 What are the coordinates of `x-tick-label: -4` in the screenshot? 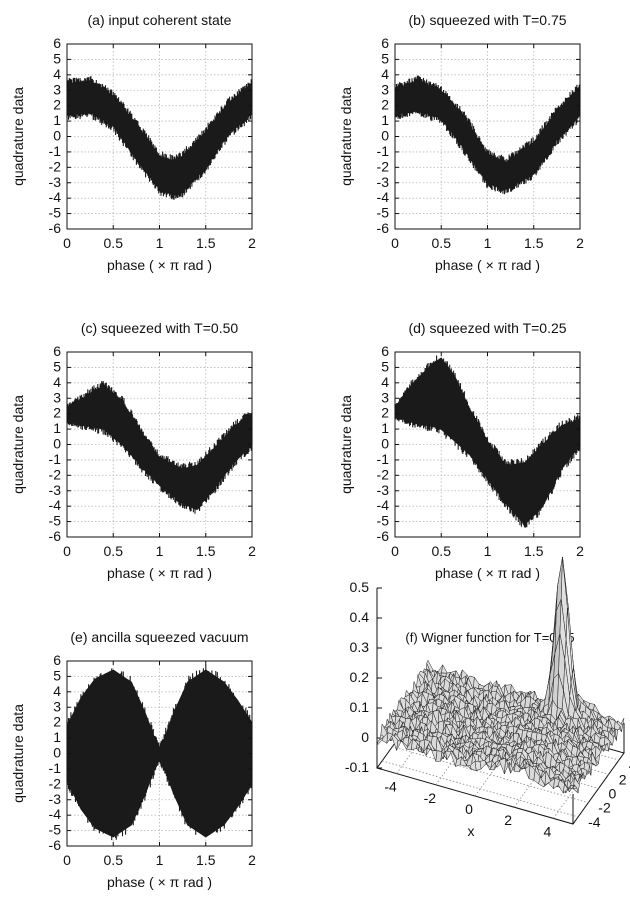 It's located at (390, 787).